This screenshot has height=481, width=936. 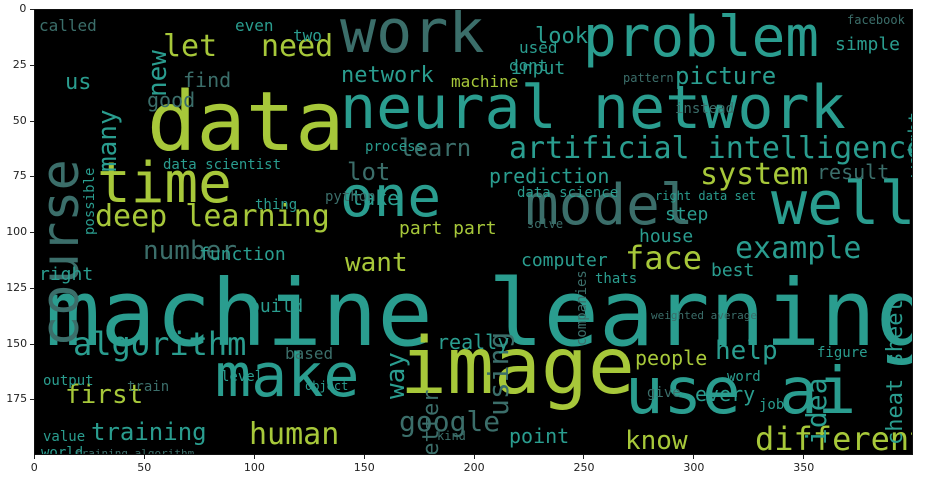 What do you see at coordinates (609, 205) in the screenshot?
I see `word-model: model` at bounding box center [609, 205].